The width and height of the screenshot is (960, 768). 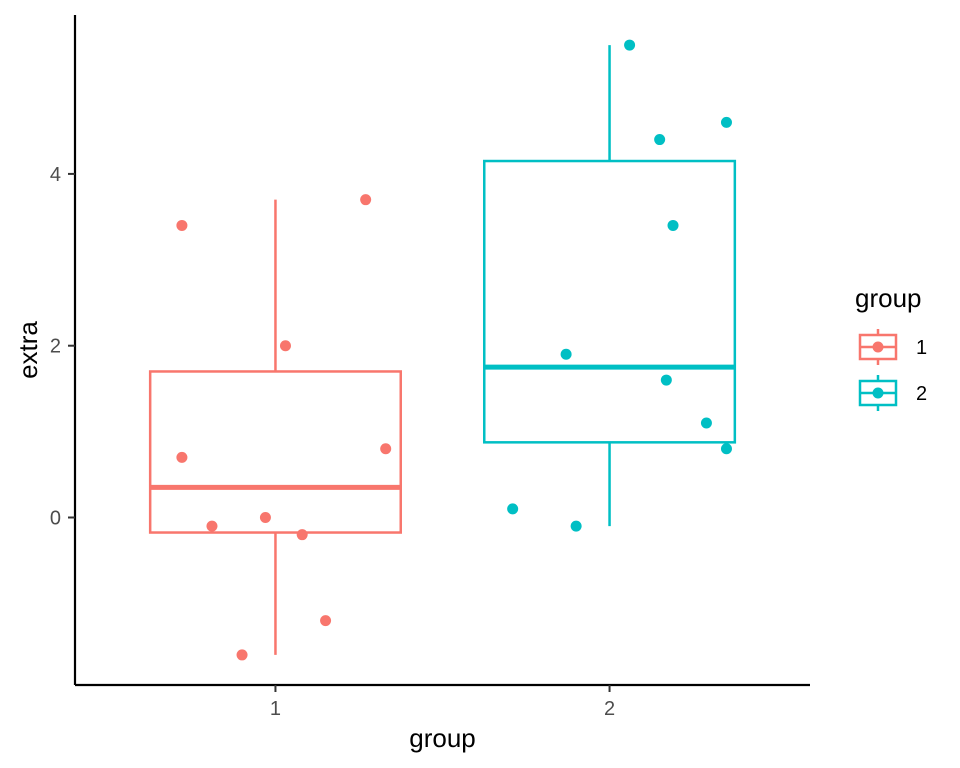 What do you see at coordinates (609, 709) in the screenshot?
I see `x-tick-label: 2` at bounding box center [609, 709].